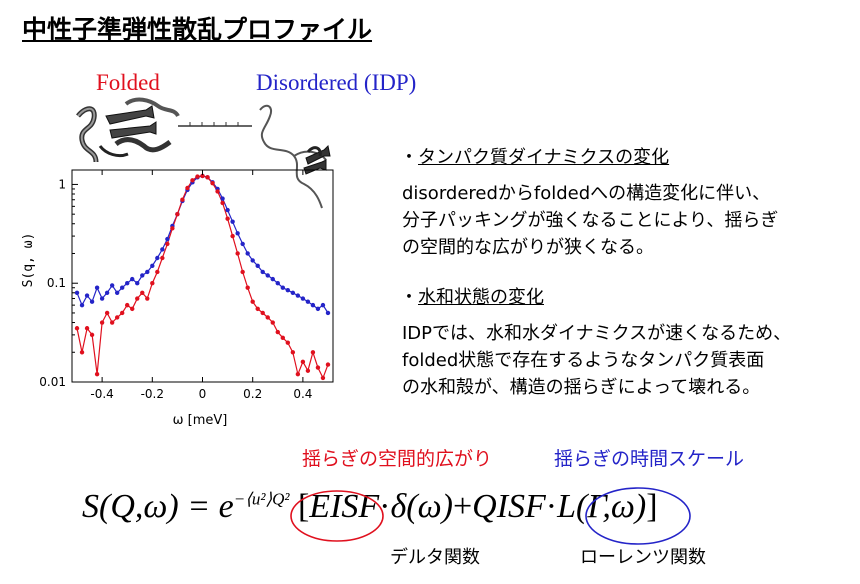 The width and height of the screenshot is (860, 584). Describe the element at coordinates (435, 557) in the screenshot. I see `delta-function-label: デルタ関数` at that location.